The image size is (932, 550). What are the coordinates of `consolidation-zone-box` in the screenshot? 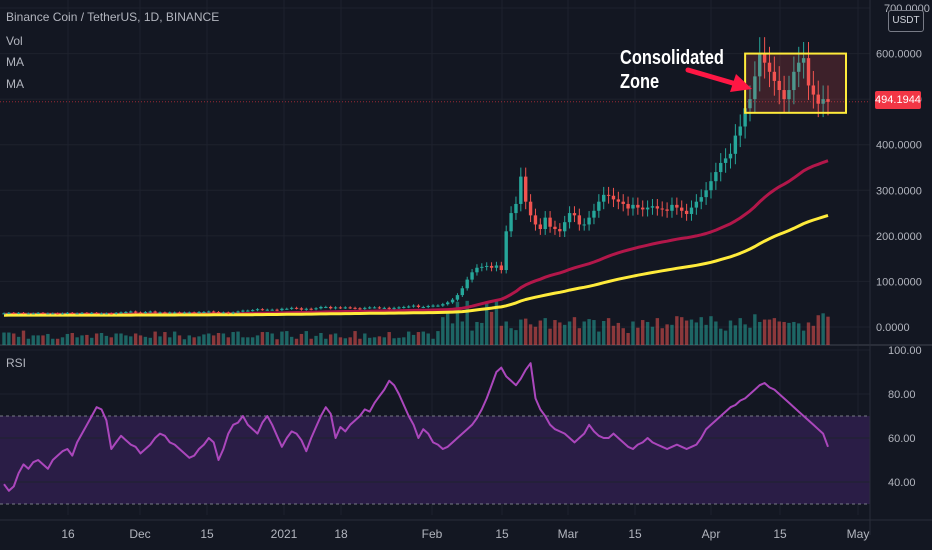 It's located at (795, 83).